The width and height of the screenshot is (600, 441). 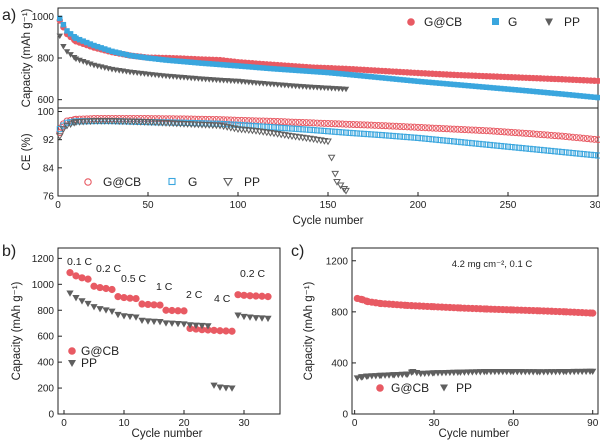 I want to click on y-axis-ticks: 76 84 92 100, so click(x=49, y=155).